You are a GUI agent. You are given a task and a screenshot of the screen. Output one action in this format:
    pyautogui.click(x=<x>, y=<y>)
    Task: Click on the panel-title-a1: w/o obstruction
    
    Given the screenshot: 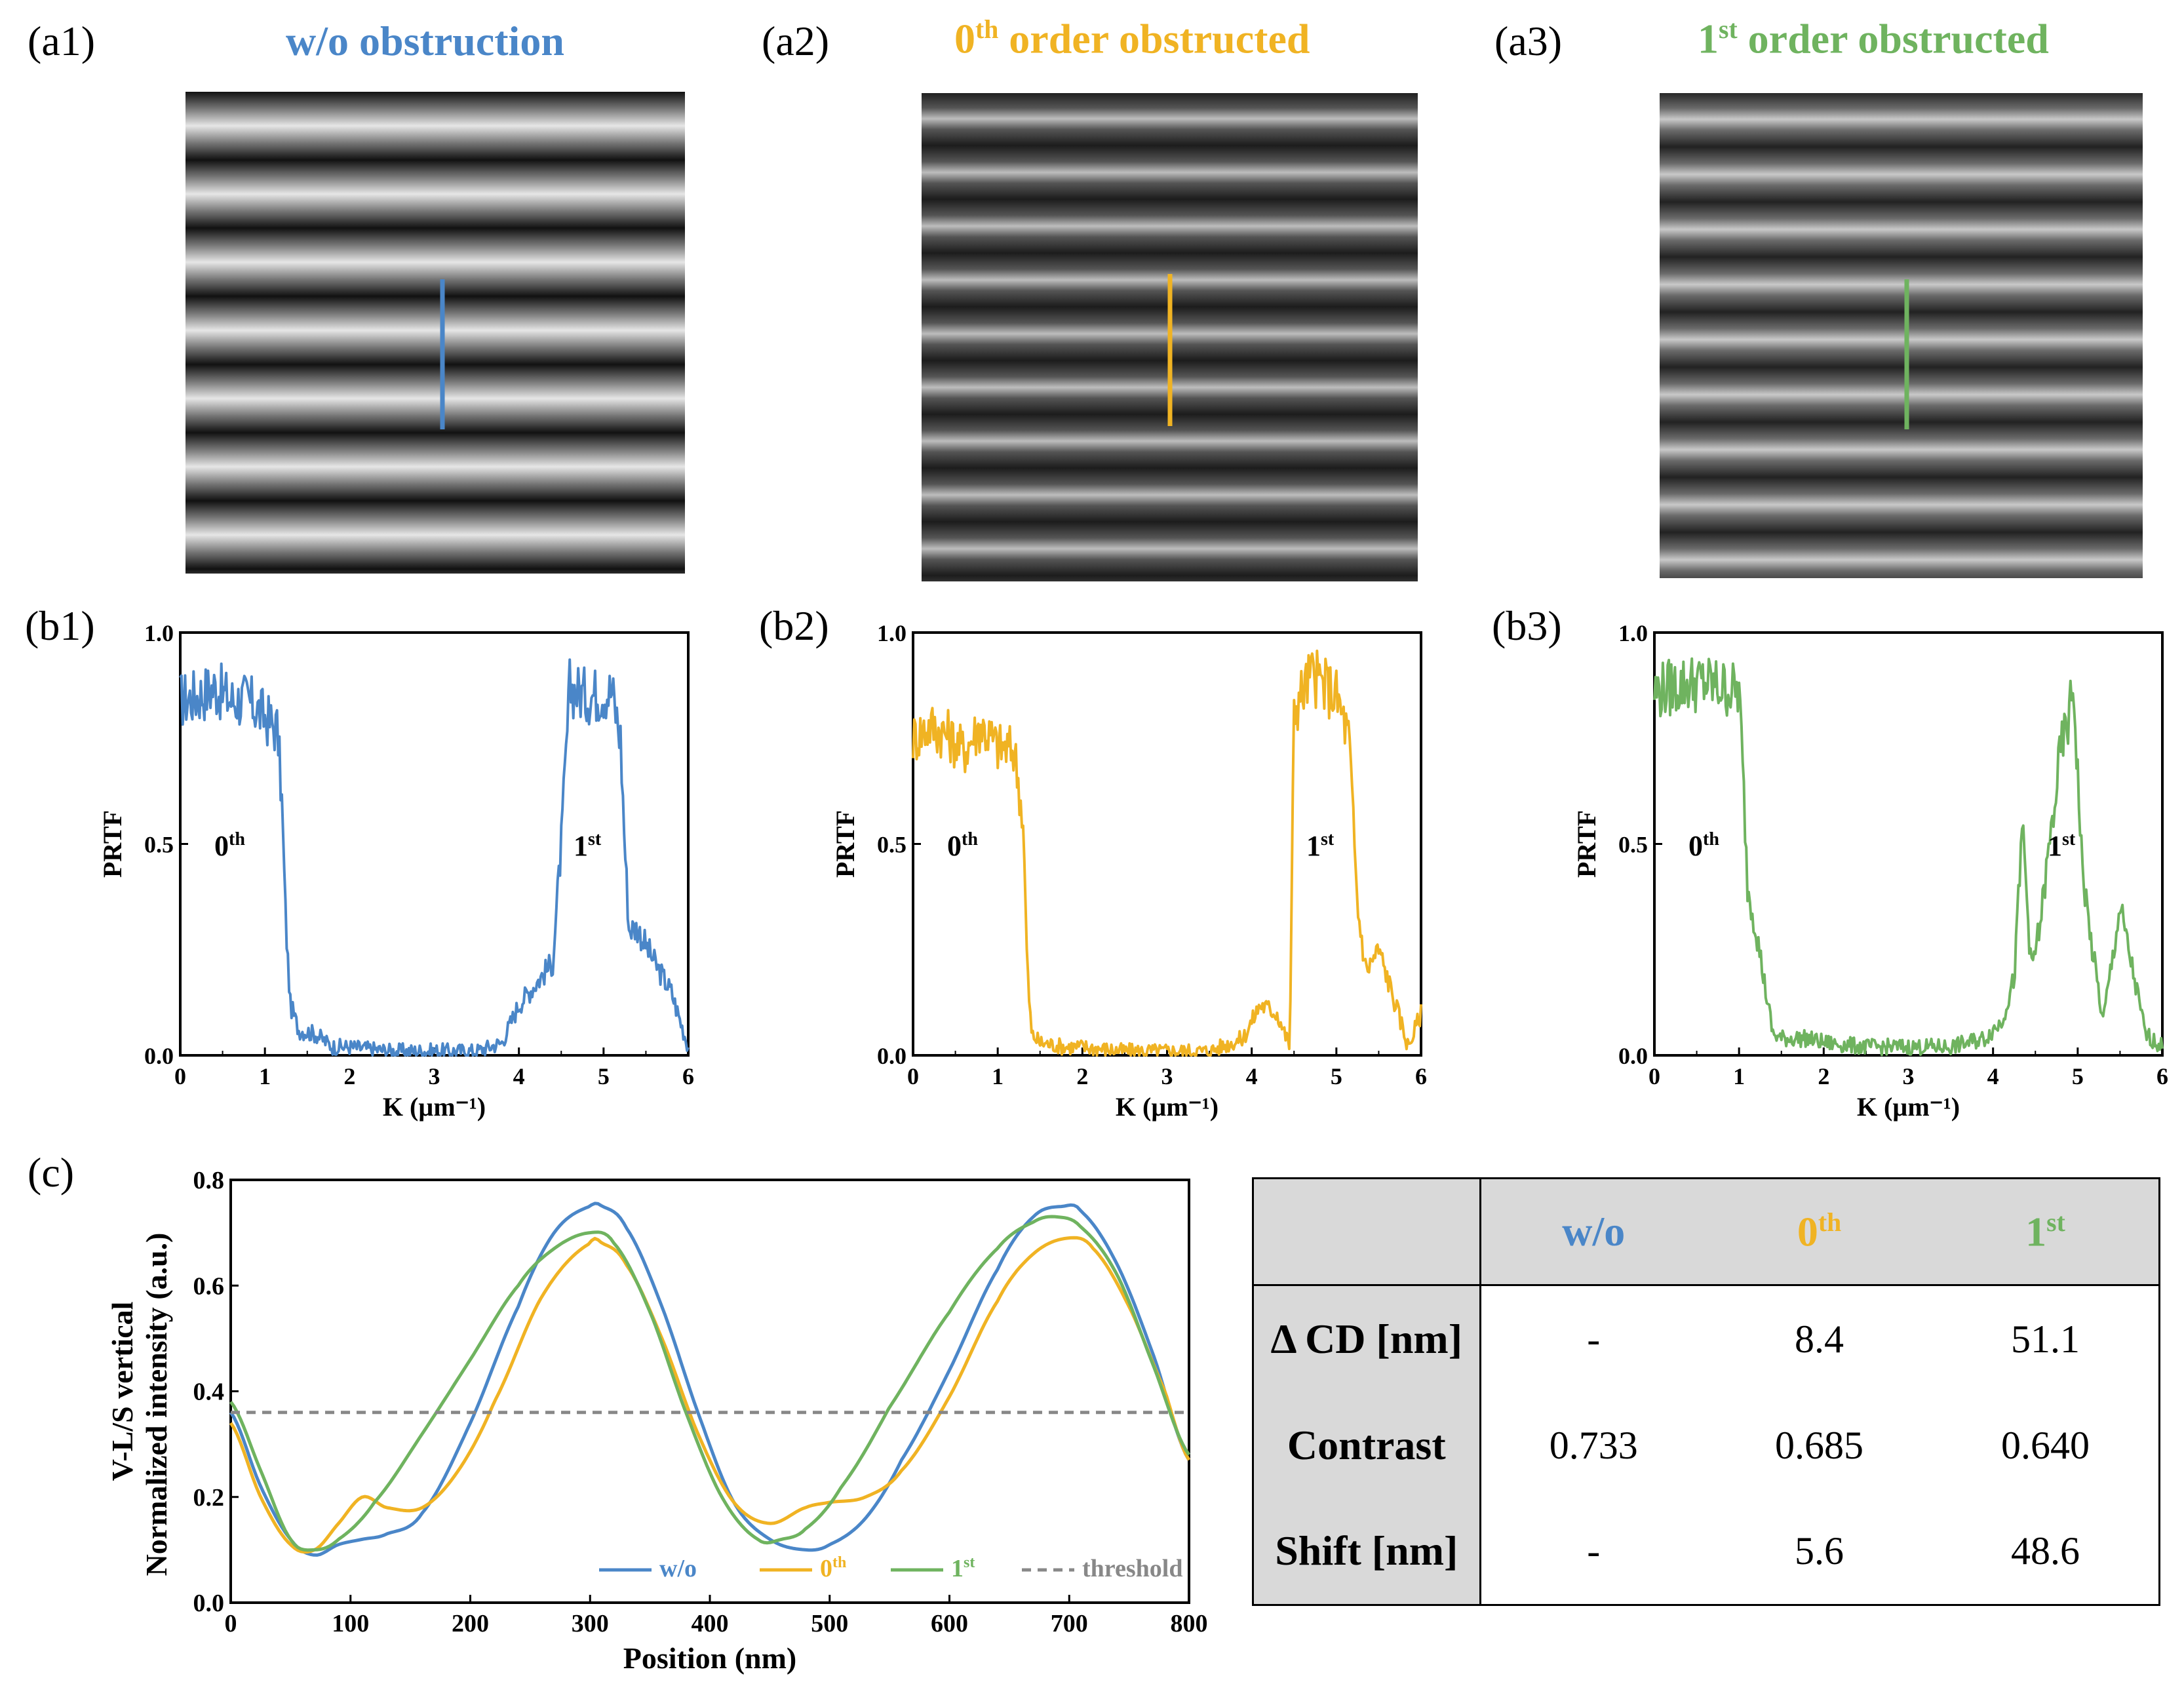 What is the action you would take?
    pyautogui.click(x=425, y=41)
    